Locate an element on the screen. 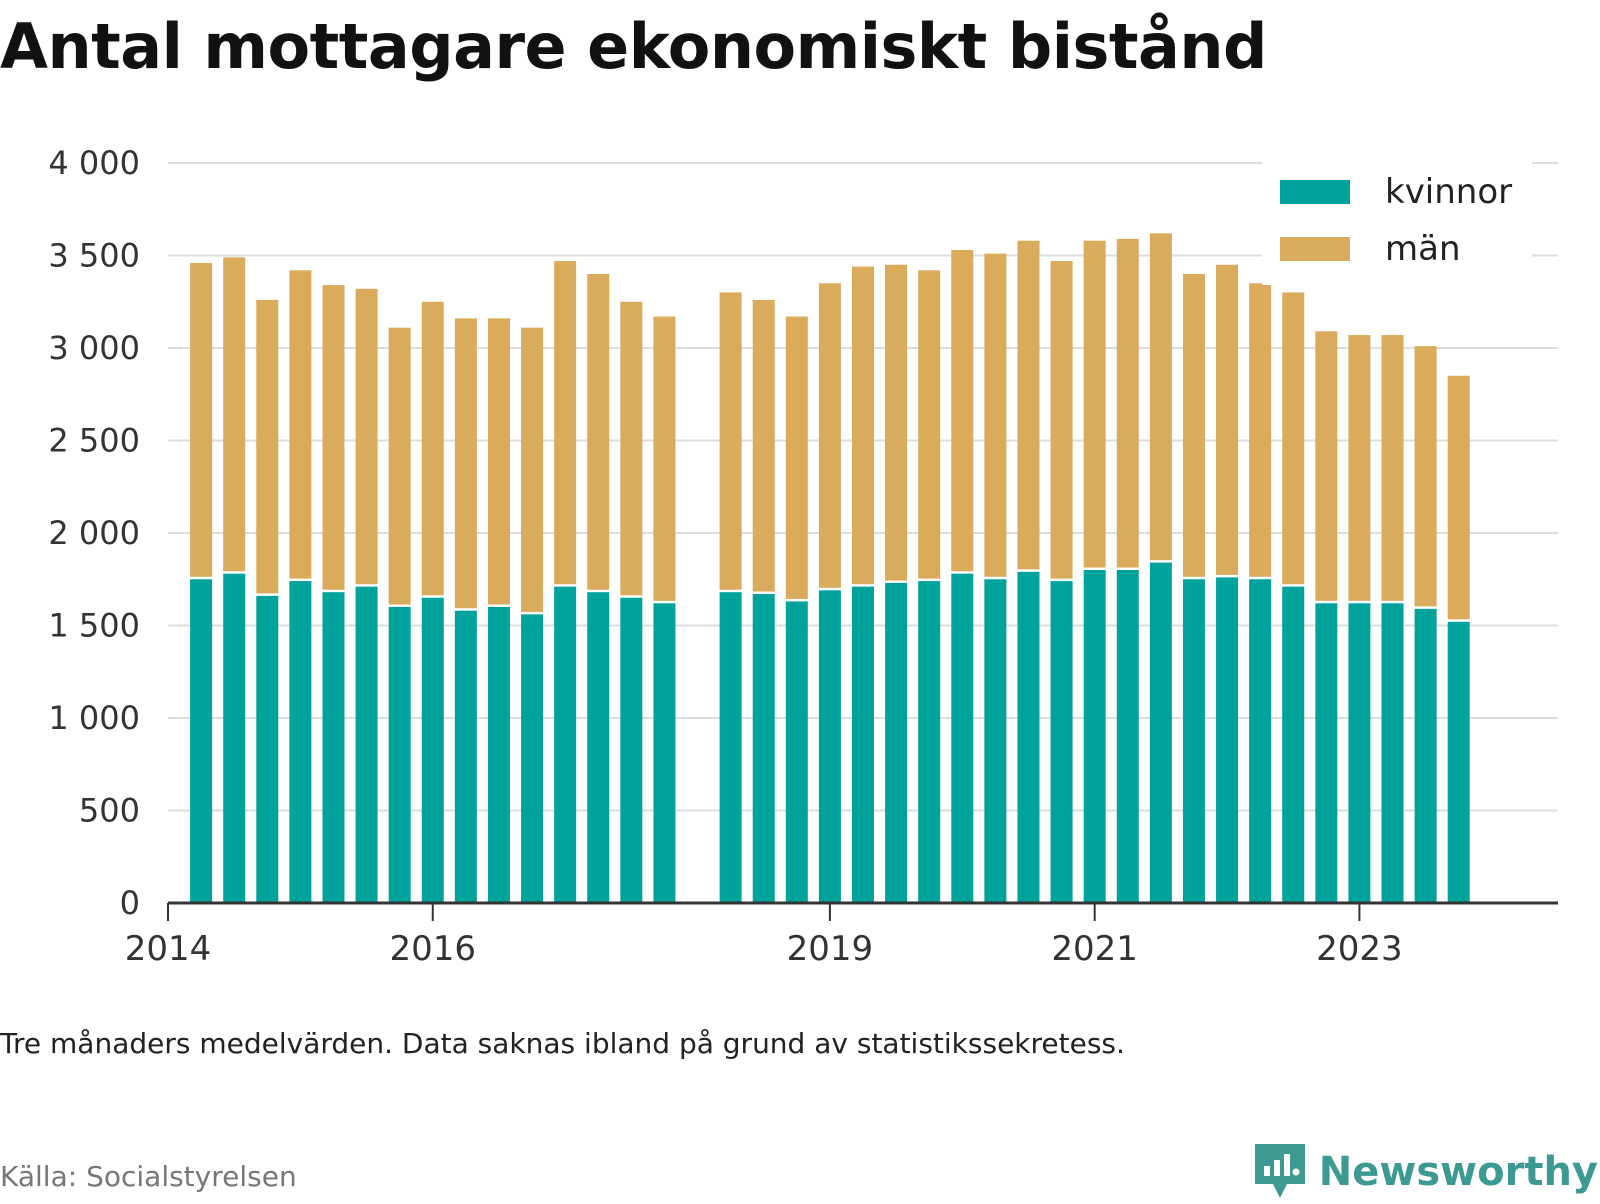  chart-title: Antal mottagare ekonomiskt bistånd is located at coordinates (633, 46).